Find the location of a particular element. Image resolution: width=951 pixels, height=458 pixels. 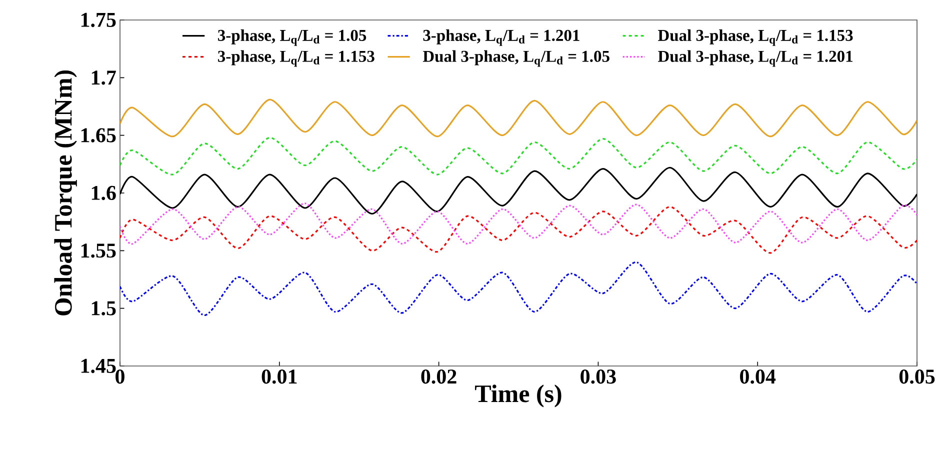

y-tick-label: 1.7 is located at coordinates (104, 77).